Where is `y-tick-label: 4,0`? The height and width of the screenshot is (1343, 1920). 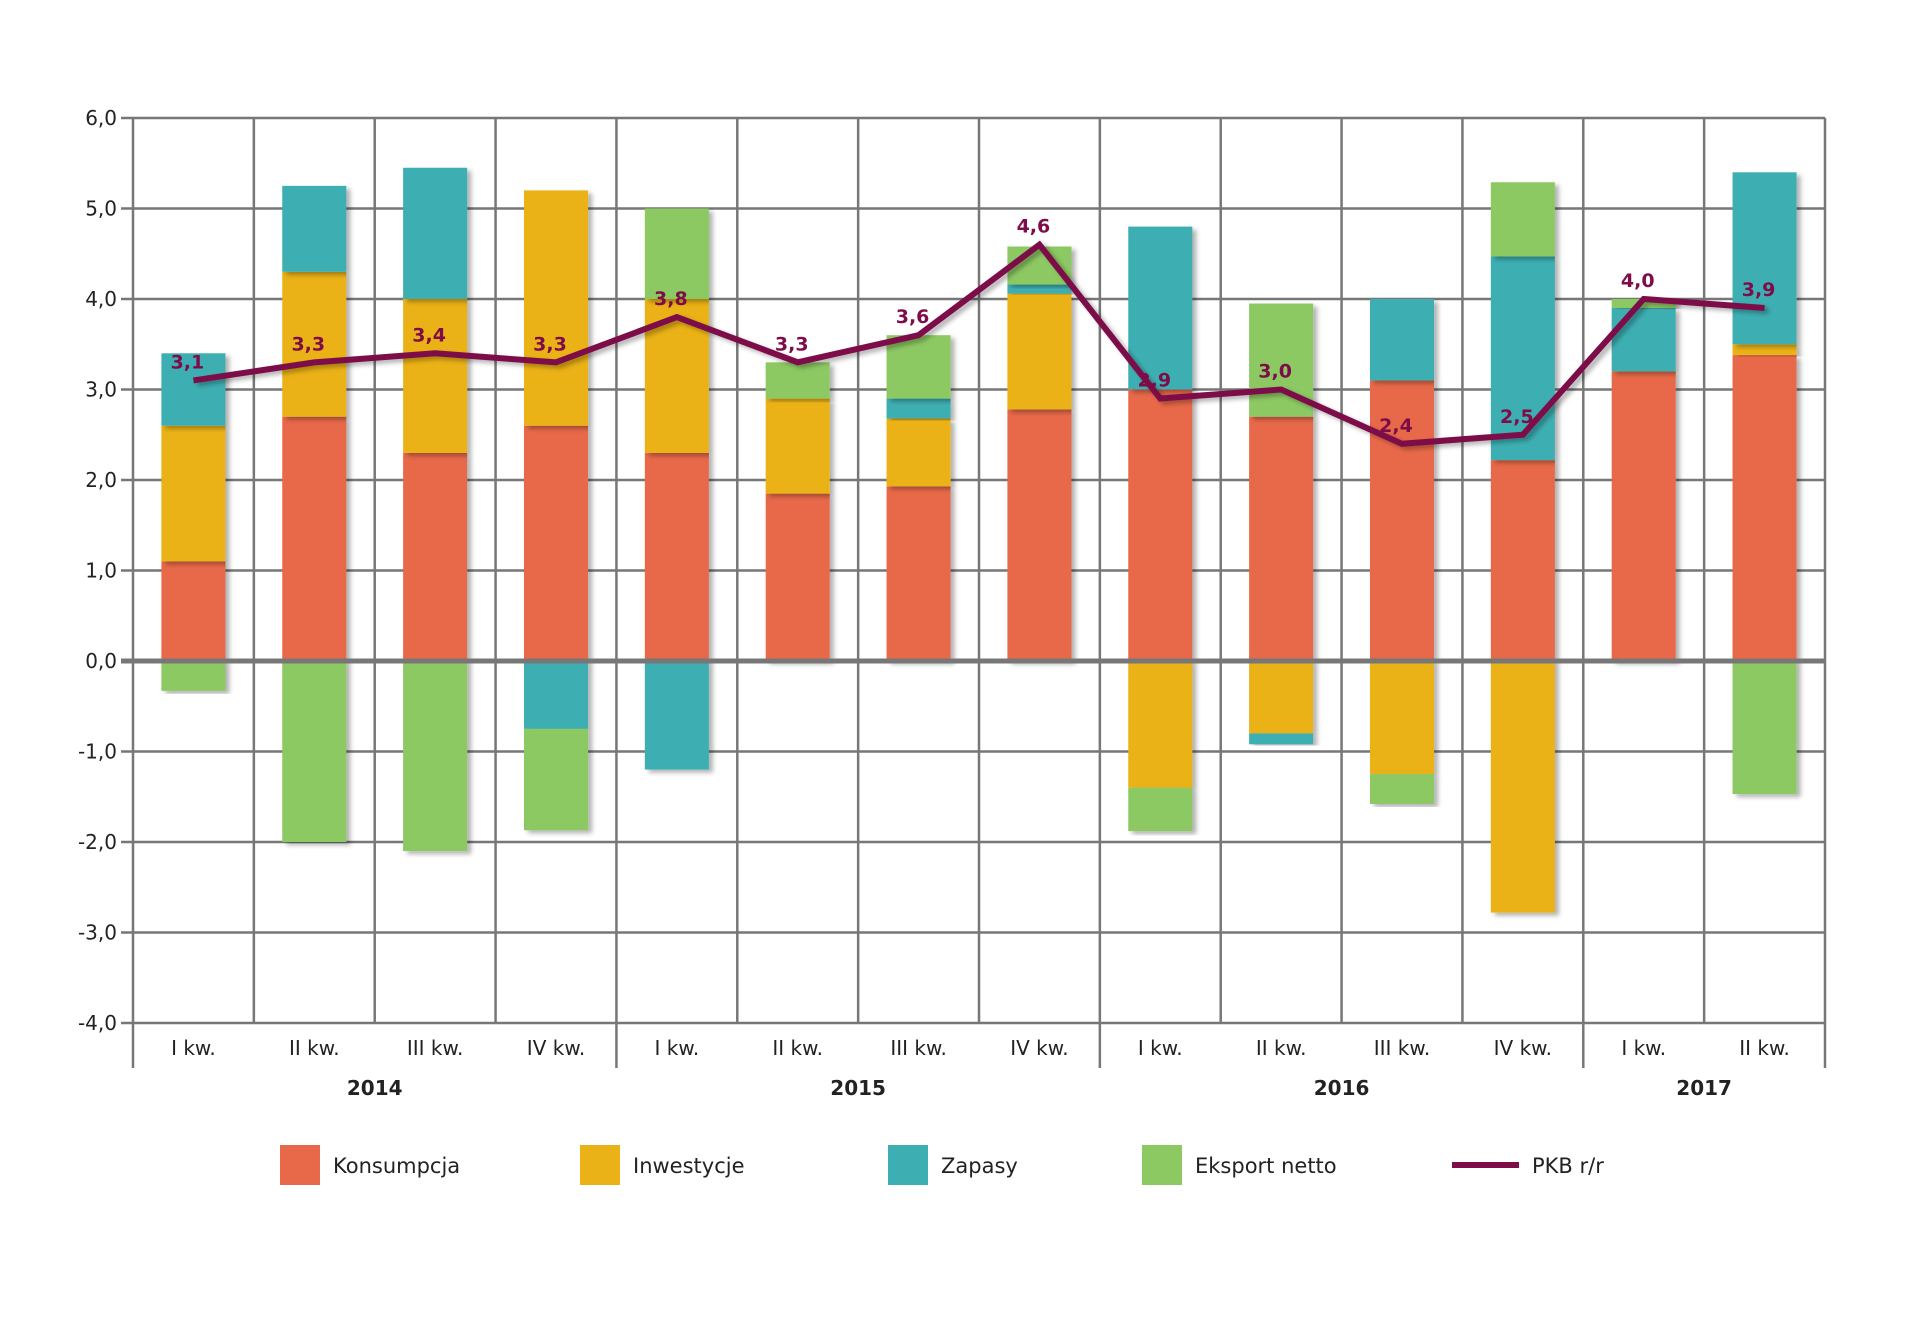 y-tick-label: 4,0 is located at coordinates (101, 299).